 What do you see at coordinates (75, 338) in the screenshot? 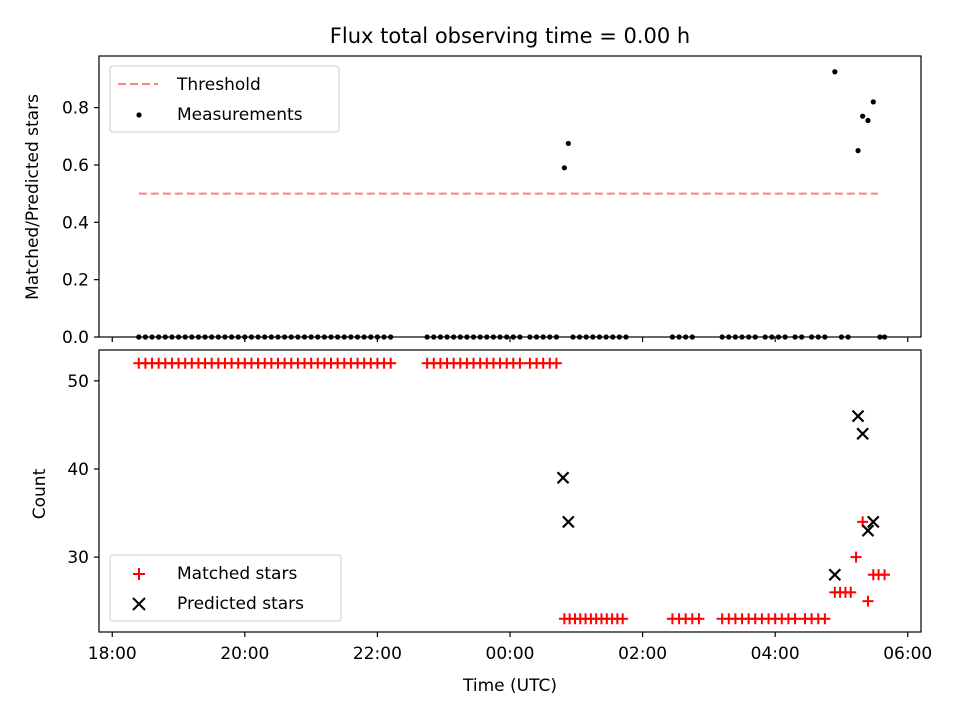
I see `top-y-tick-label: 0.0` at bounding box center [75, 338].